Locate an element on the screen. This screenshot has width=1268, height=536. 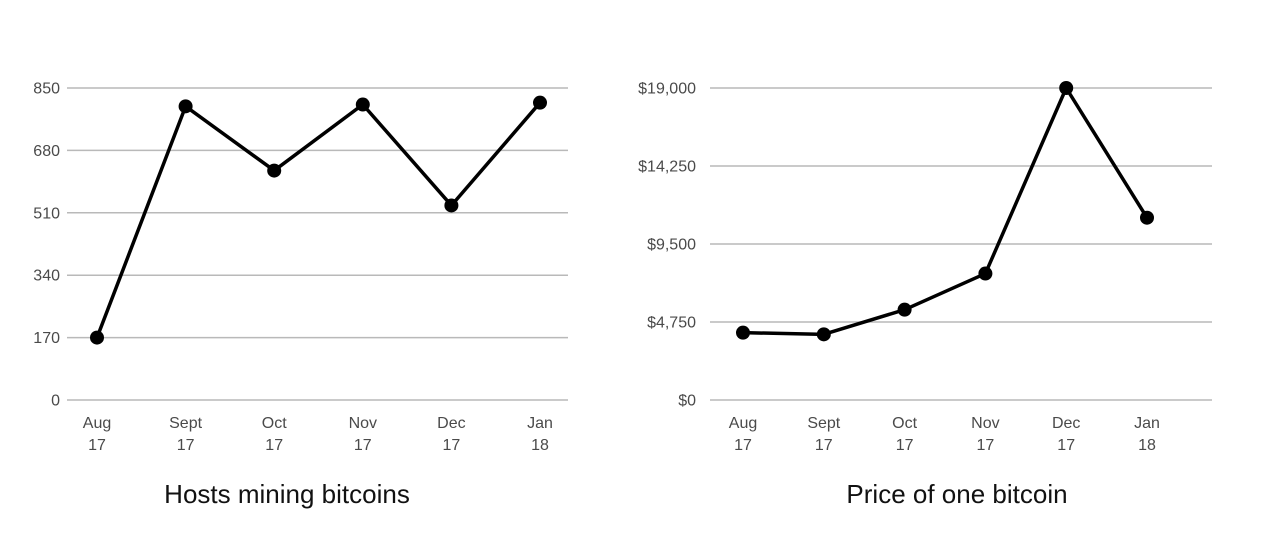
chart-title: Hosts mining bitcoins is located at coordinates (287, 494).